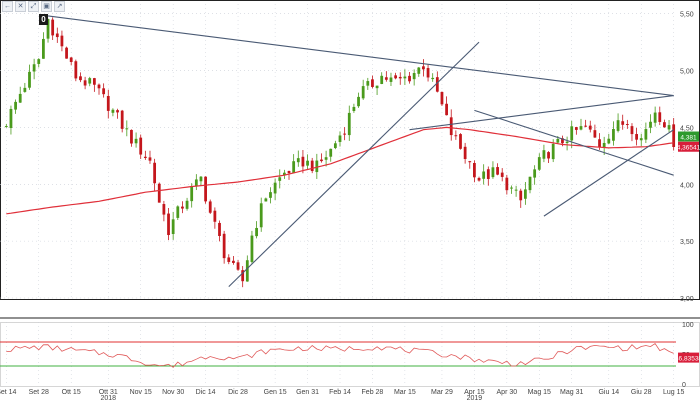  What do you see at coordinates (20, 6) in the screenshot?
I see `close-icon: ✕` at bounding box center [20, 6].